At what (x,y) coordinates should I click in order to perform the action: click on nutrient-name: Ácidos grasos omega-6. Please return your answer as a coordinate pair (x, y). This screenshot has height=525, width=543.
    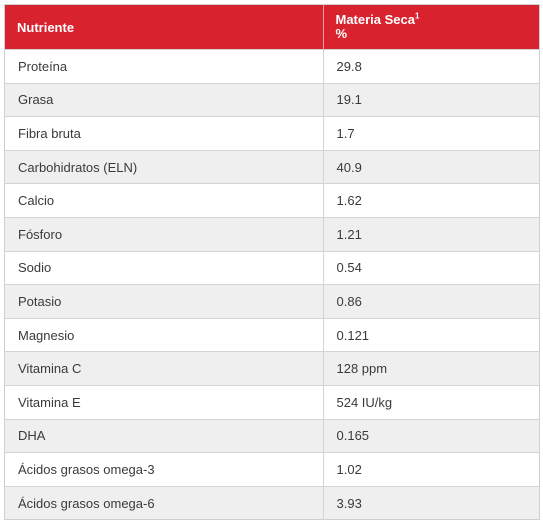
    Looking at the image, I should click on (164, 502).